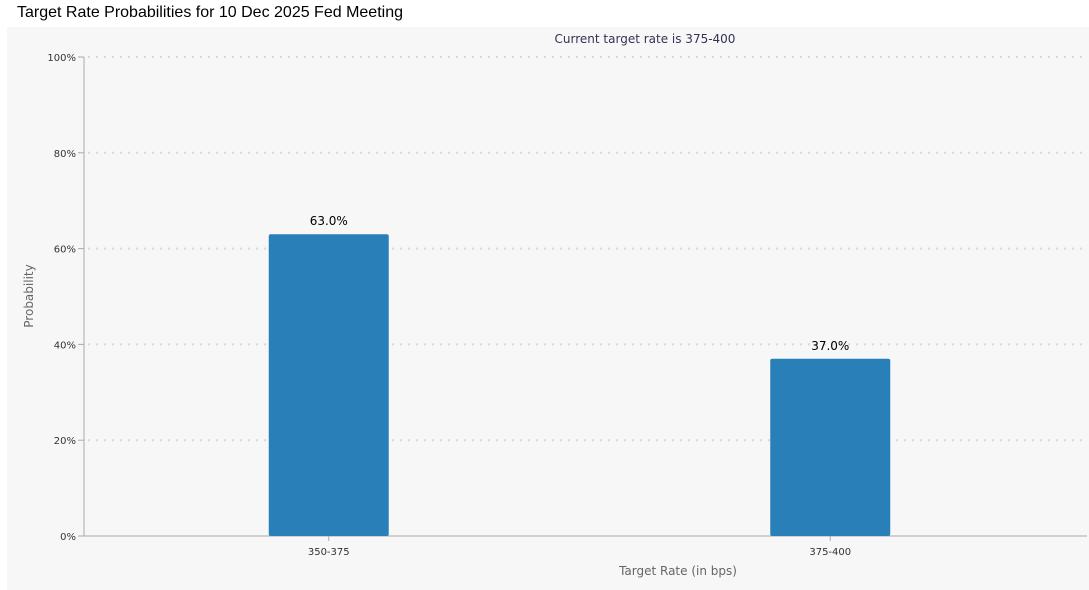 This screenshot has height=590, width=1089. What do you see at coordinates (68, 537) in the screenshot?
I see `y-tick-label: 0%` at bounding box center [68, 537].